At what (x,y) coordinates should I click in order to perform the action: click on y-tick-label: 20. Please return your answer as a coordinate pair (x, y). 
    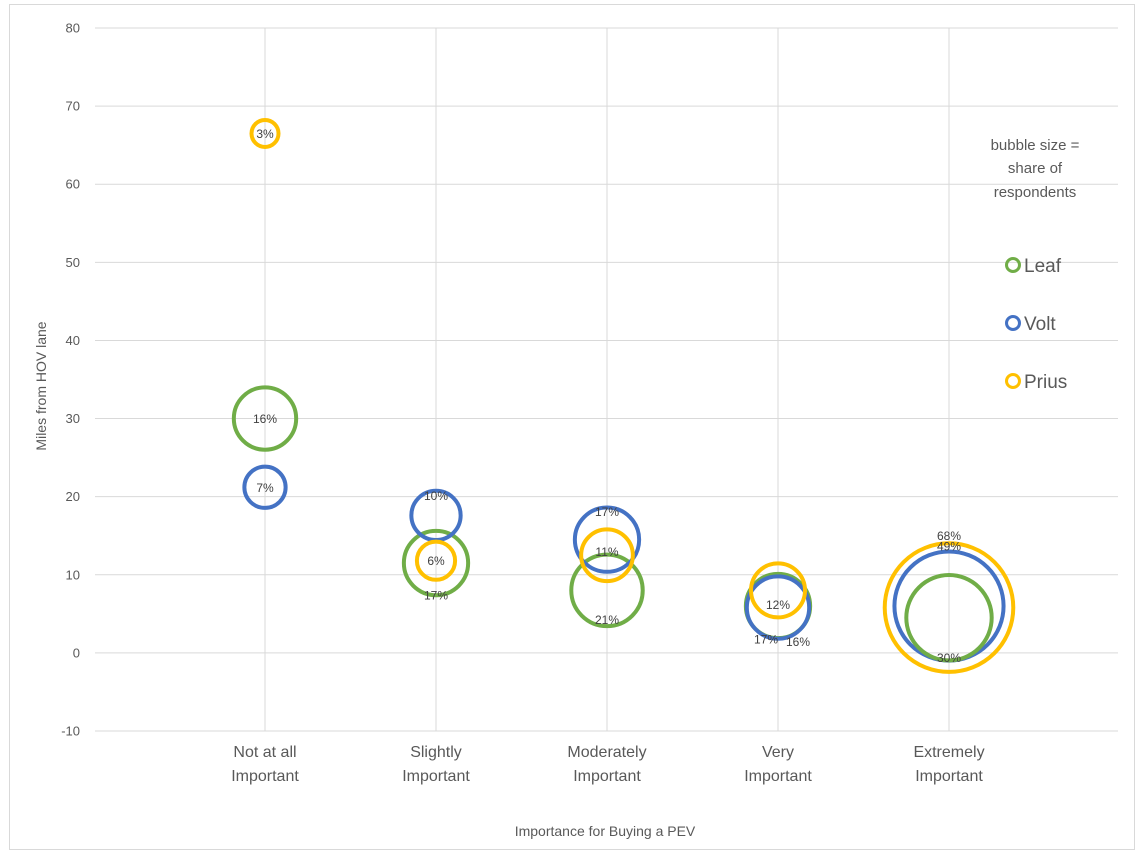
    Looking at the image, I should click on (73, 496).